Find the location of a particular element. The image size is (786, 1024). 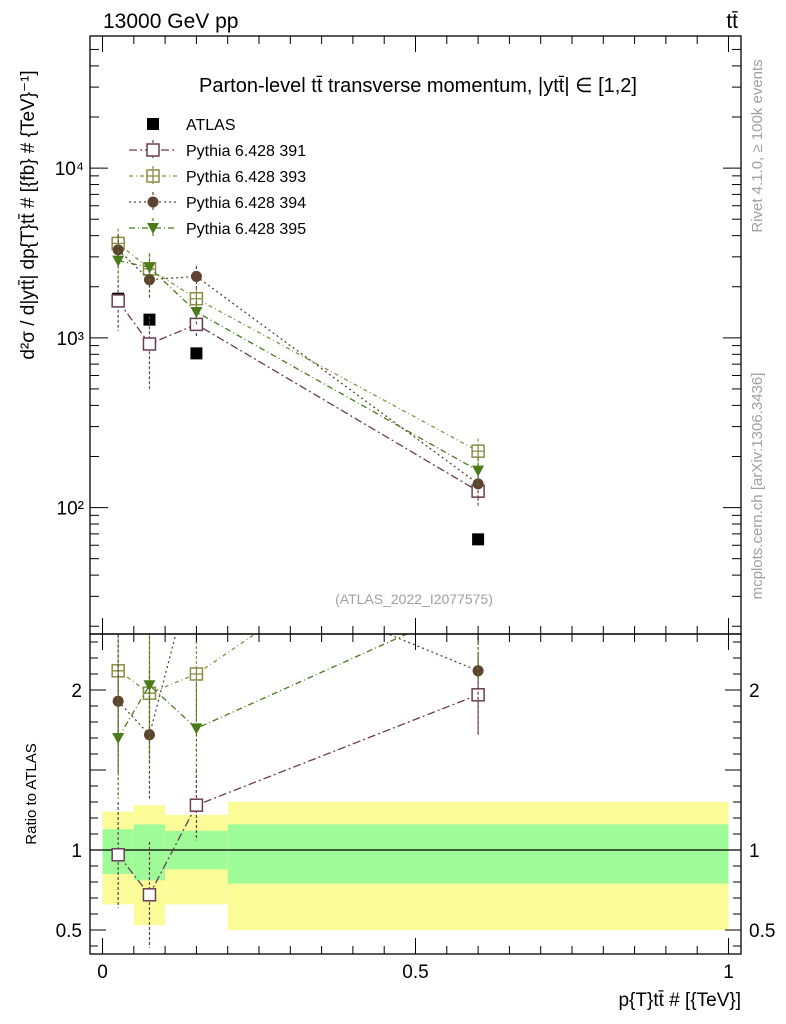

x-tick-label: 0 is located at coordinates (102, 972).